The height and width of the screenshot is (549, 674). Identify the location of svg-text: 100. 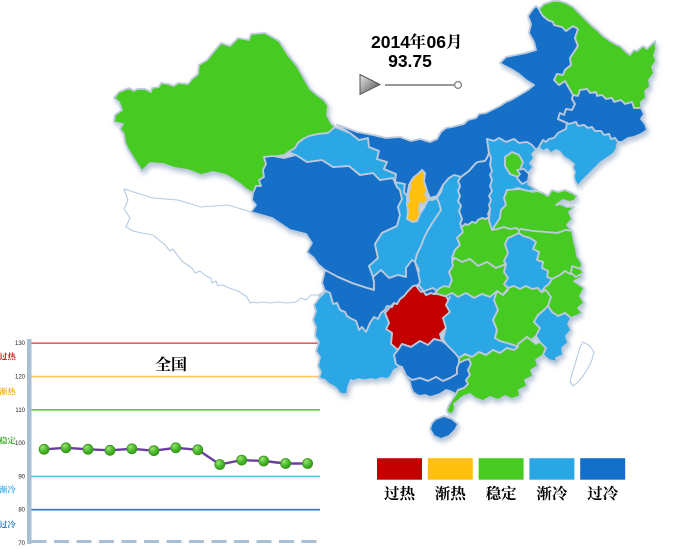
(20, 444).